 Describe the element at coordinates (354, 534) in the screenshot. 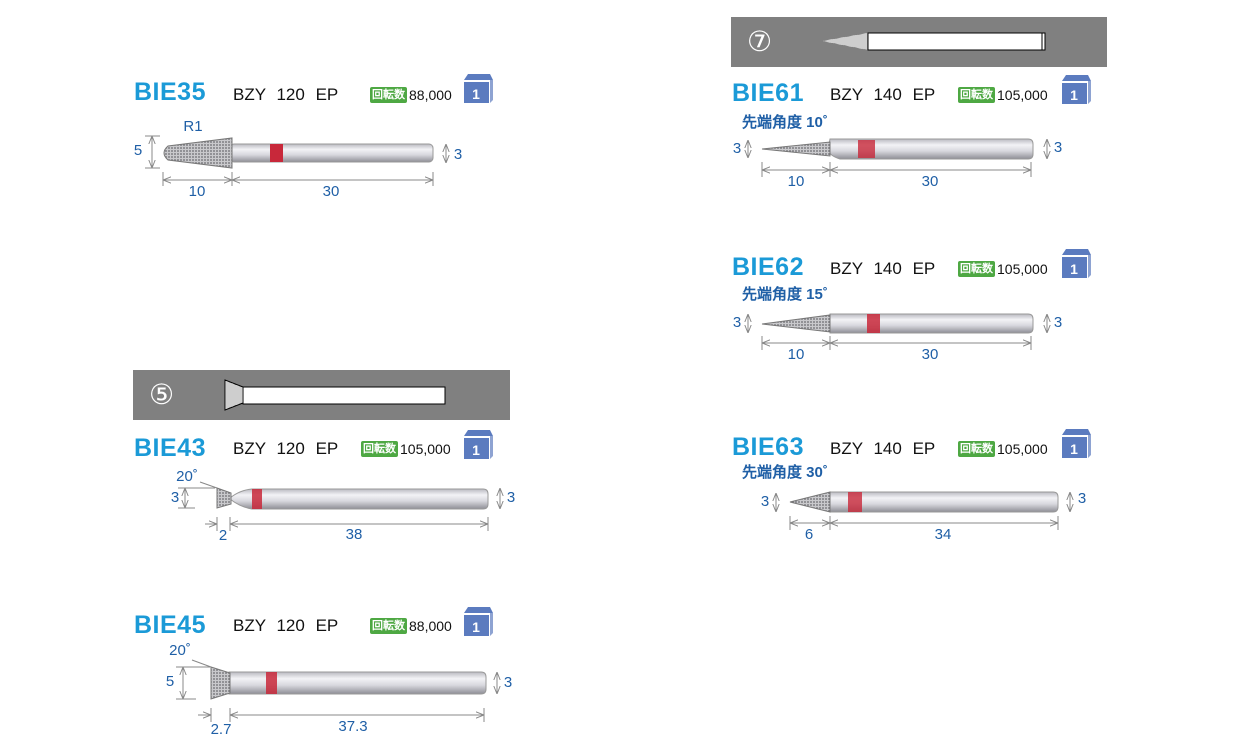

I see `dim-shank-length: 38` at that location.